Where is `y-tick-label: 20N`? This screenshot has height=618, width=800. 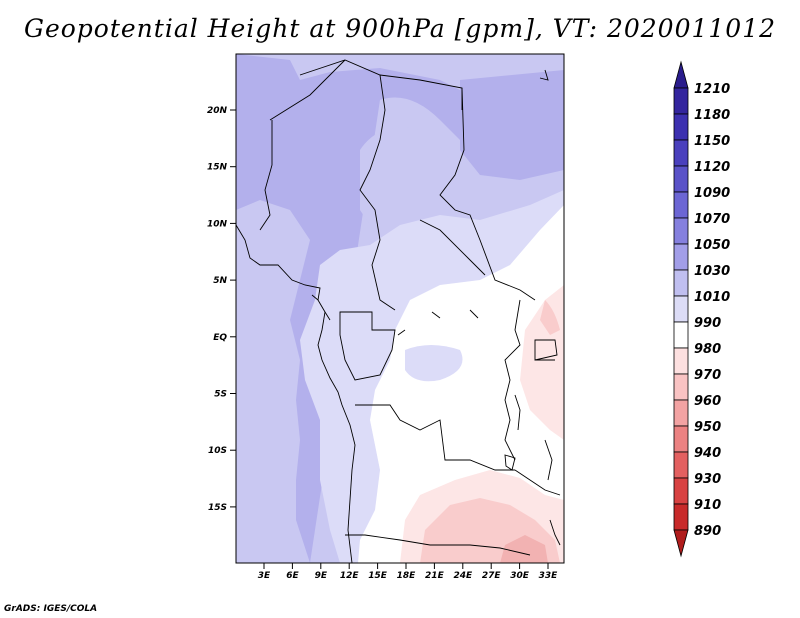 y-tick-label: 20N is located at coordinates (217, 111).